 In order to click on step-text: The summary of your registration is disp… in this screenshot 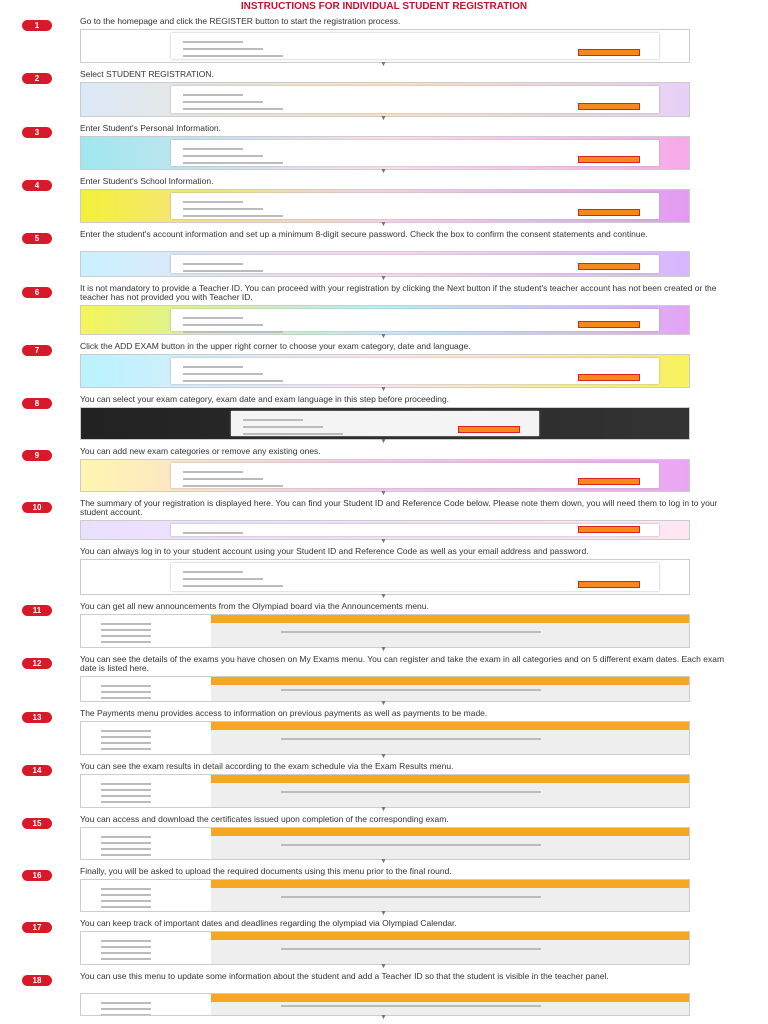, I will do `click(399, 507)`.